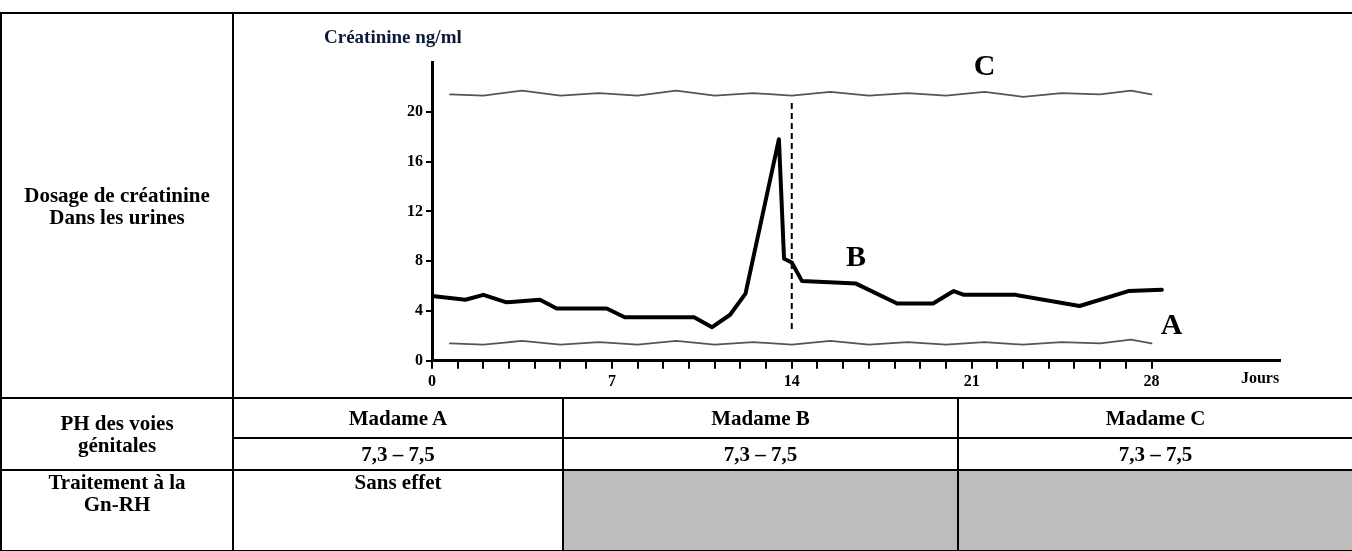 The width and height of the screenshot is (1352, 551). Describe the element at coordinates (1171, 324) in the screenshot. I see `series-label: A` at that location.